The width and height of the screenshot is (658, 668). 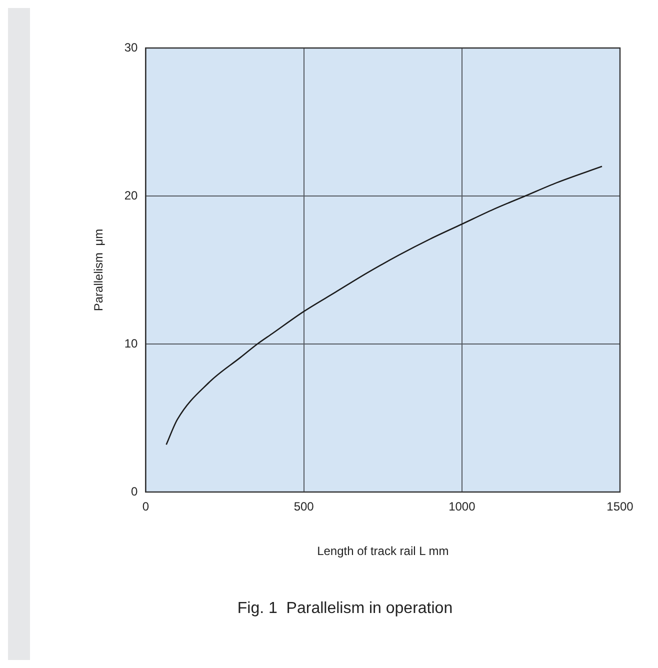 What do you see at coordinates (131, 343) in the screenshot?
I see `y-tick-label: 10` at bounding box center [131, 343].